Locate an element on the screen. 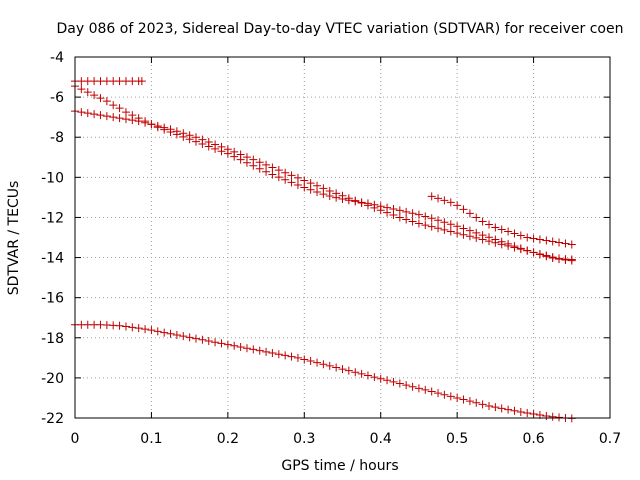 This screenshot has width=640, height=480. y-tick-label: -10 is located at coordinates (52, 178).